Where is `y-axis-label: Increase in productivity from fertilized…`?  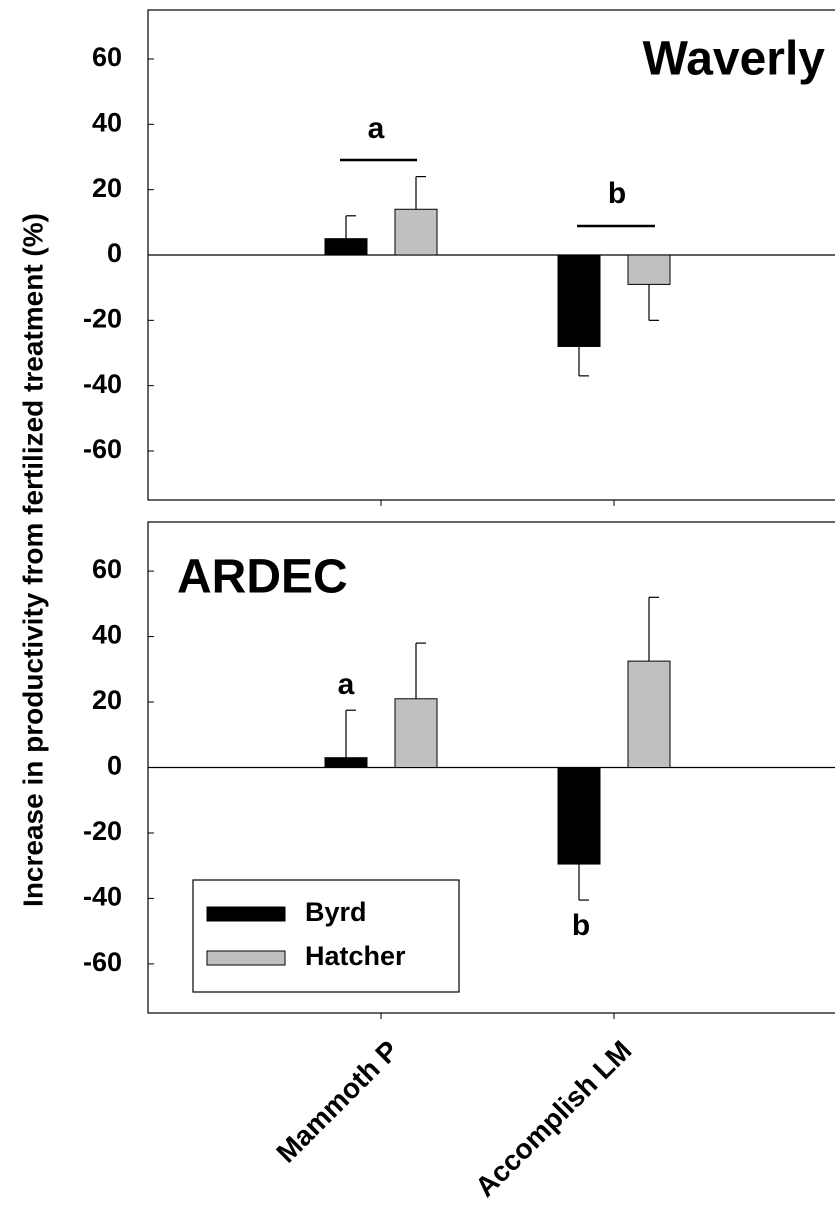 y-axis-label: Increase in productivity from fertilized… is located at coordinates (32, 560).